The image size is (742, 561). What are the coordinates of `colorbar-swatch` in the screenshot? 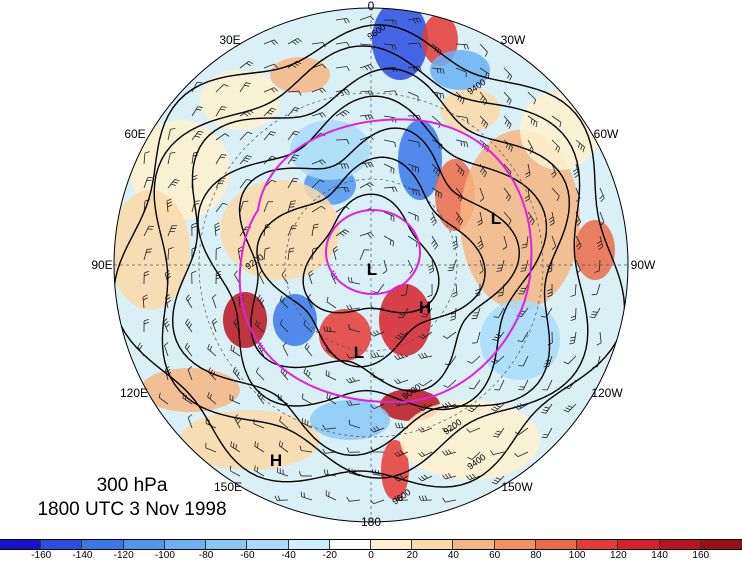 It's located at (556, 544).